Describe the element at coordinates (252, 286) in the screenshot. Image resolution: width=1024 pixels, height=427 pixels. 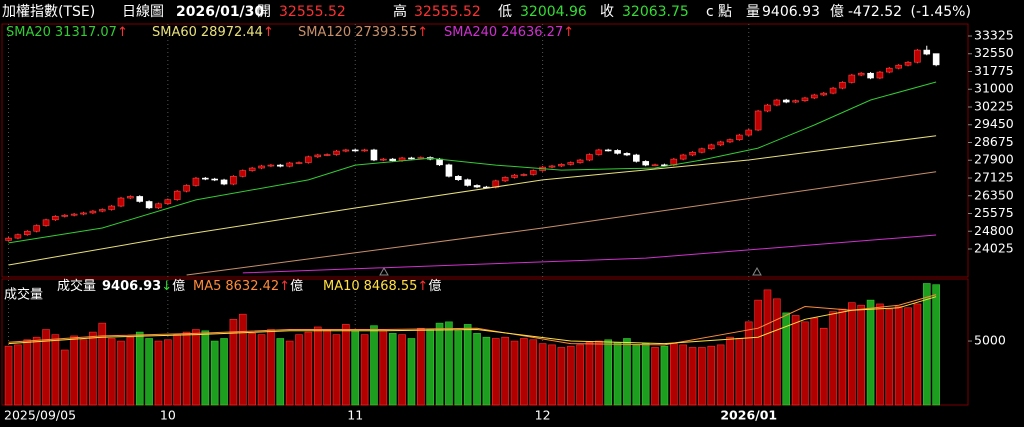
I see `legend-value: 8632.42` at that location.